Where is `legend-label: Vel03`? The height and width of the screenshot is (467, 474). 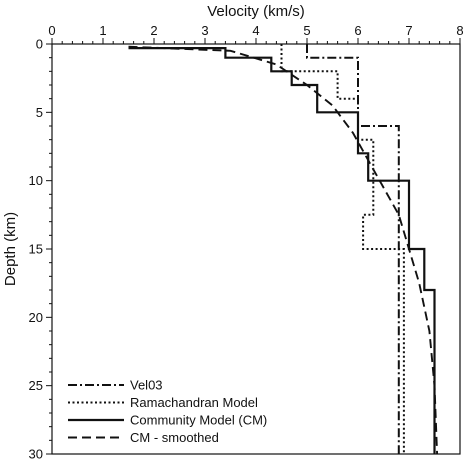
legend-label: Vel03 is located at coordinates (146, 385).